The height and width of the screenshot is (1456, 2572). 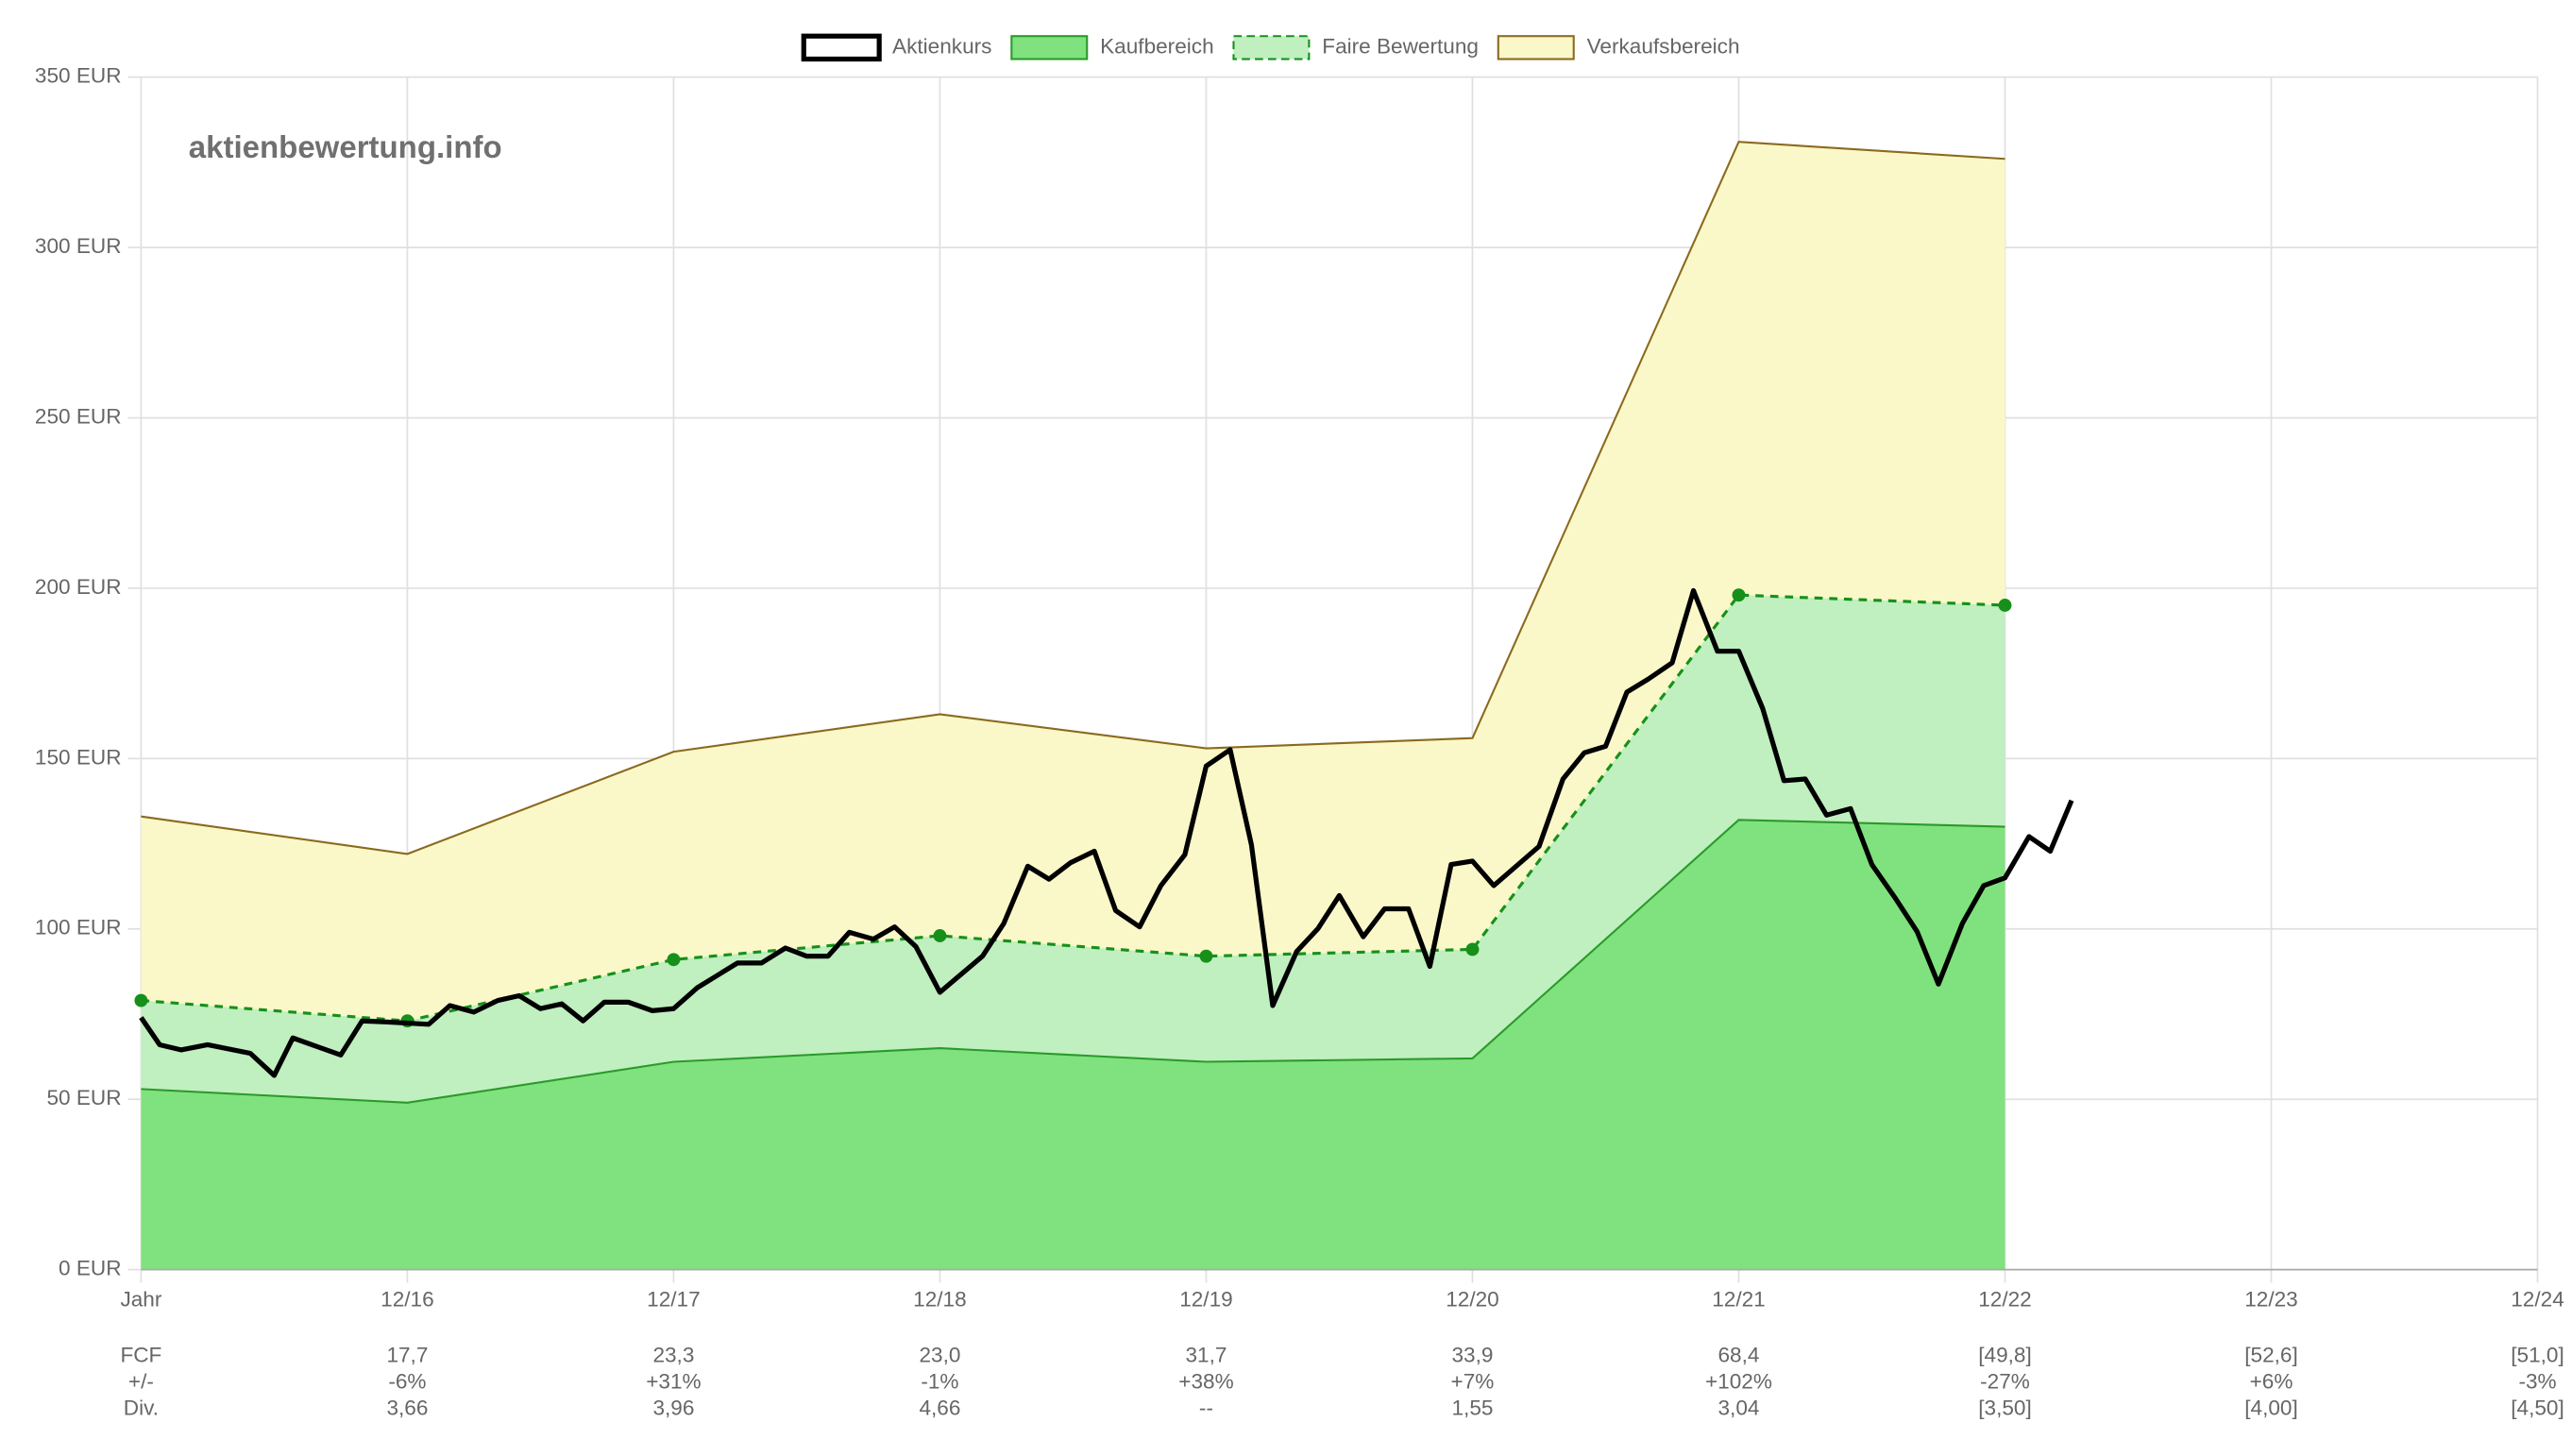 I want to click on y-tick-label: 250 EUR, so click(x=78, y=416).